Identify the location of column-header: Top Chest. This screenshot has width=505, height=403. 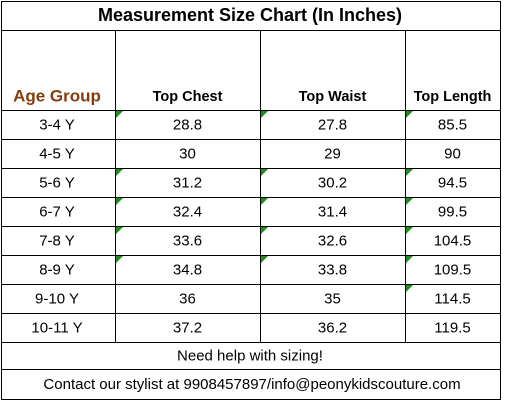
(188, 97).